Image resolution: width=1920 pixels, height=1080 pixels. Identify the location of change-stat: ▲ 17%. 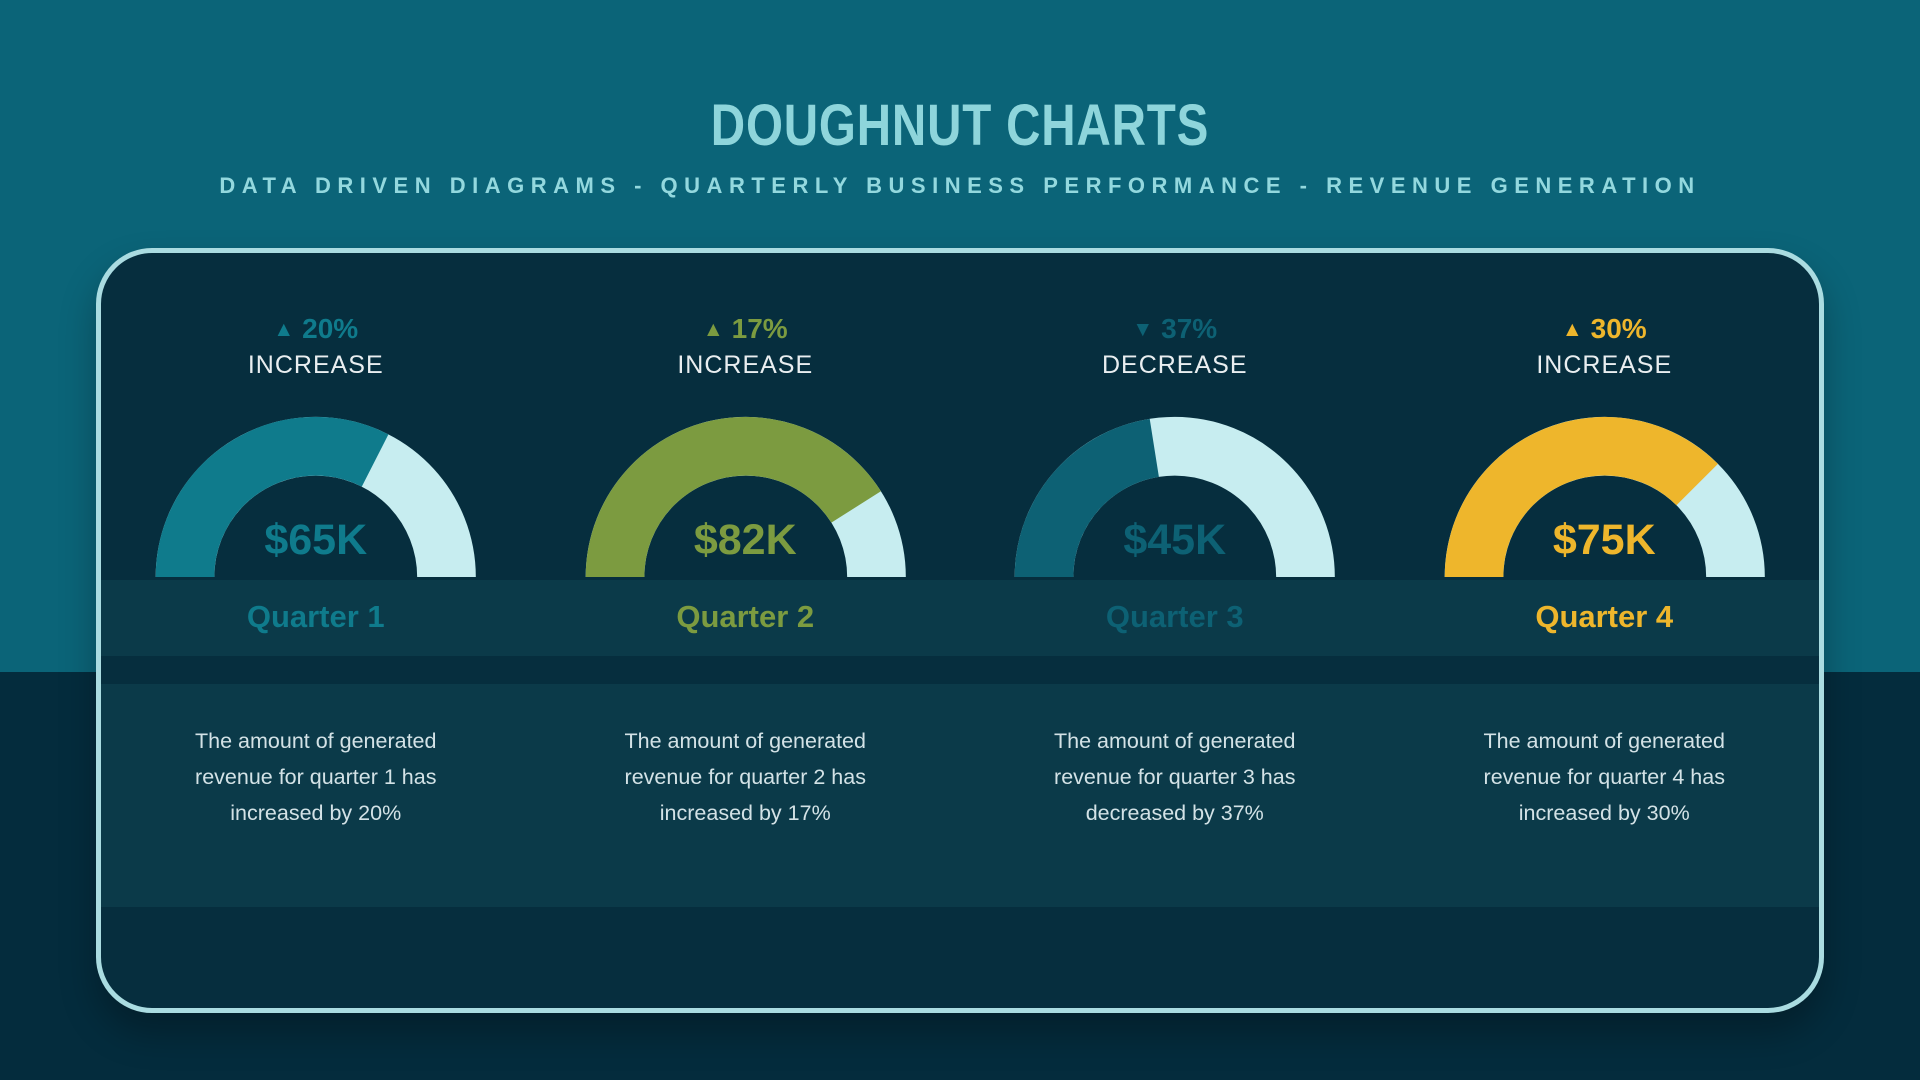
(746, 329).